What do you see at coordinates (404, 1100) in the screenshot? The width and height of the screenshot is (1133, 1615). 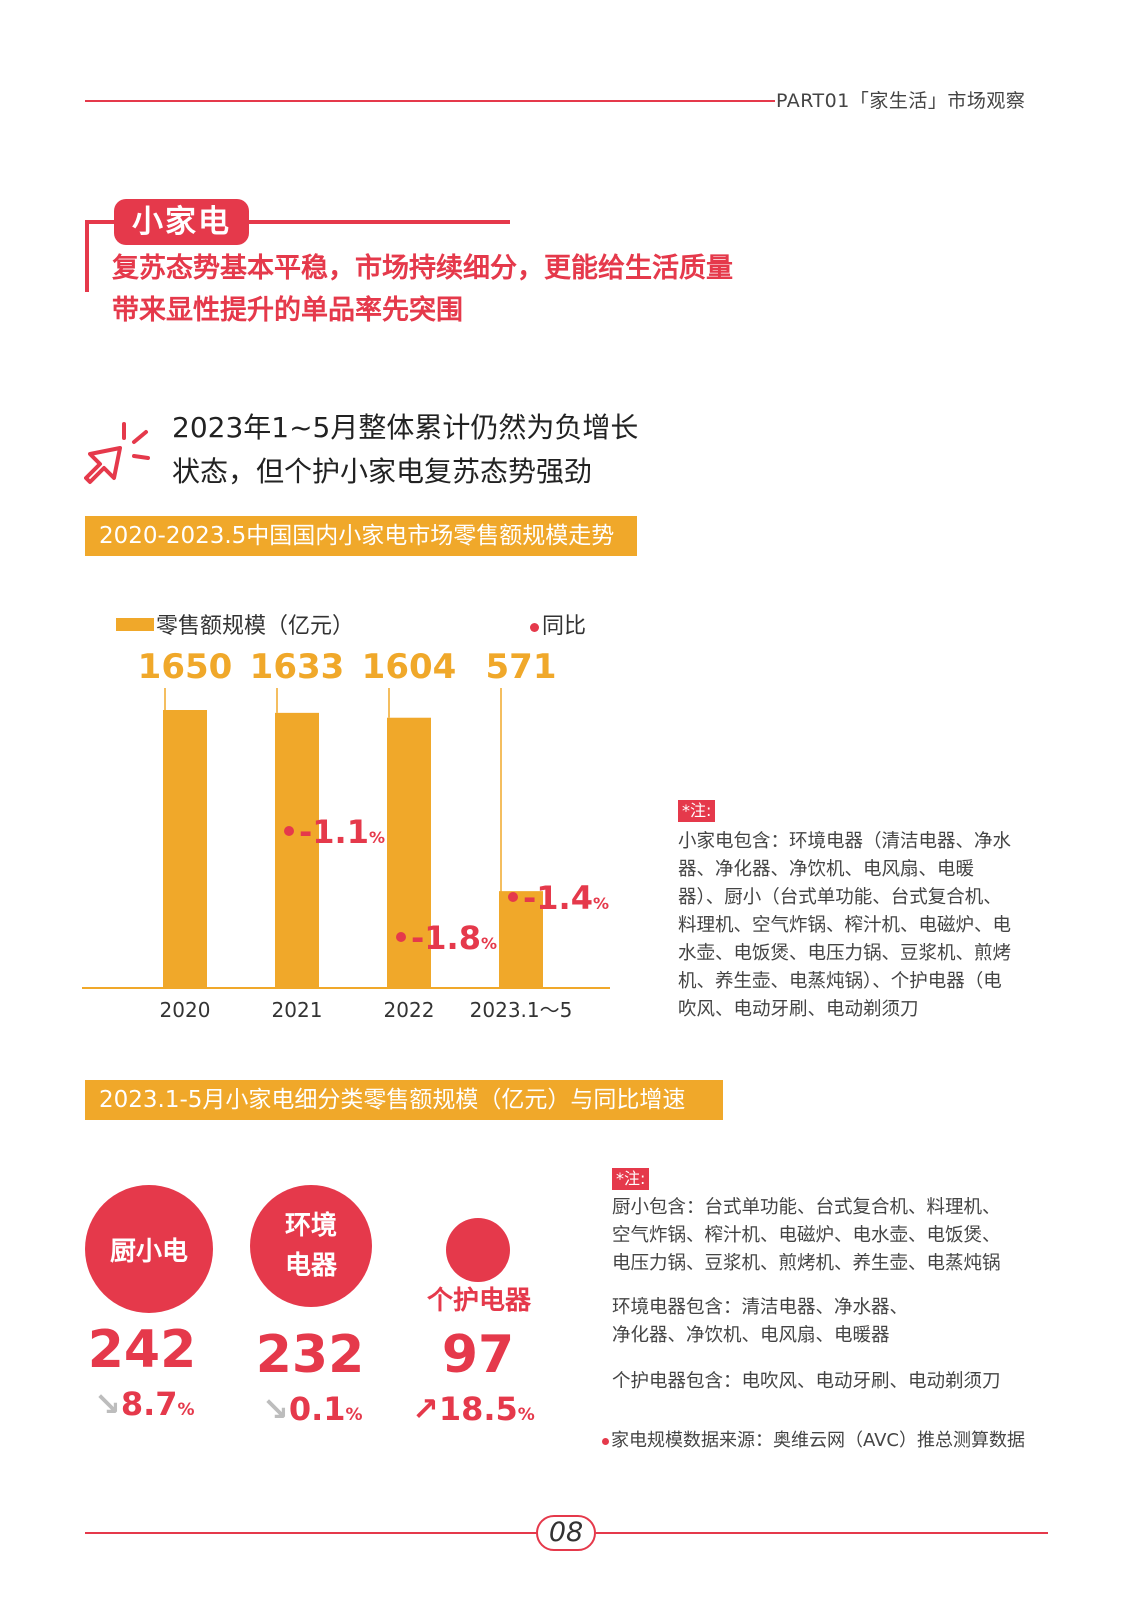 I see `category-banner: 2023.1-5月小家电细分类零售额规模（亿元）与同比增速` at bounding box center [404, 1100].